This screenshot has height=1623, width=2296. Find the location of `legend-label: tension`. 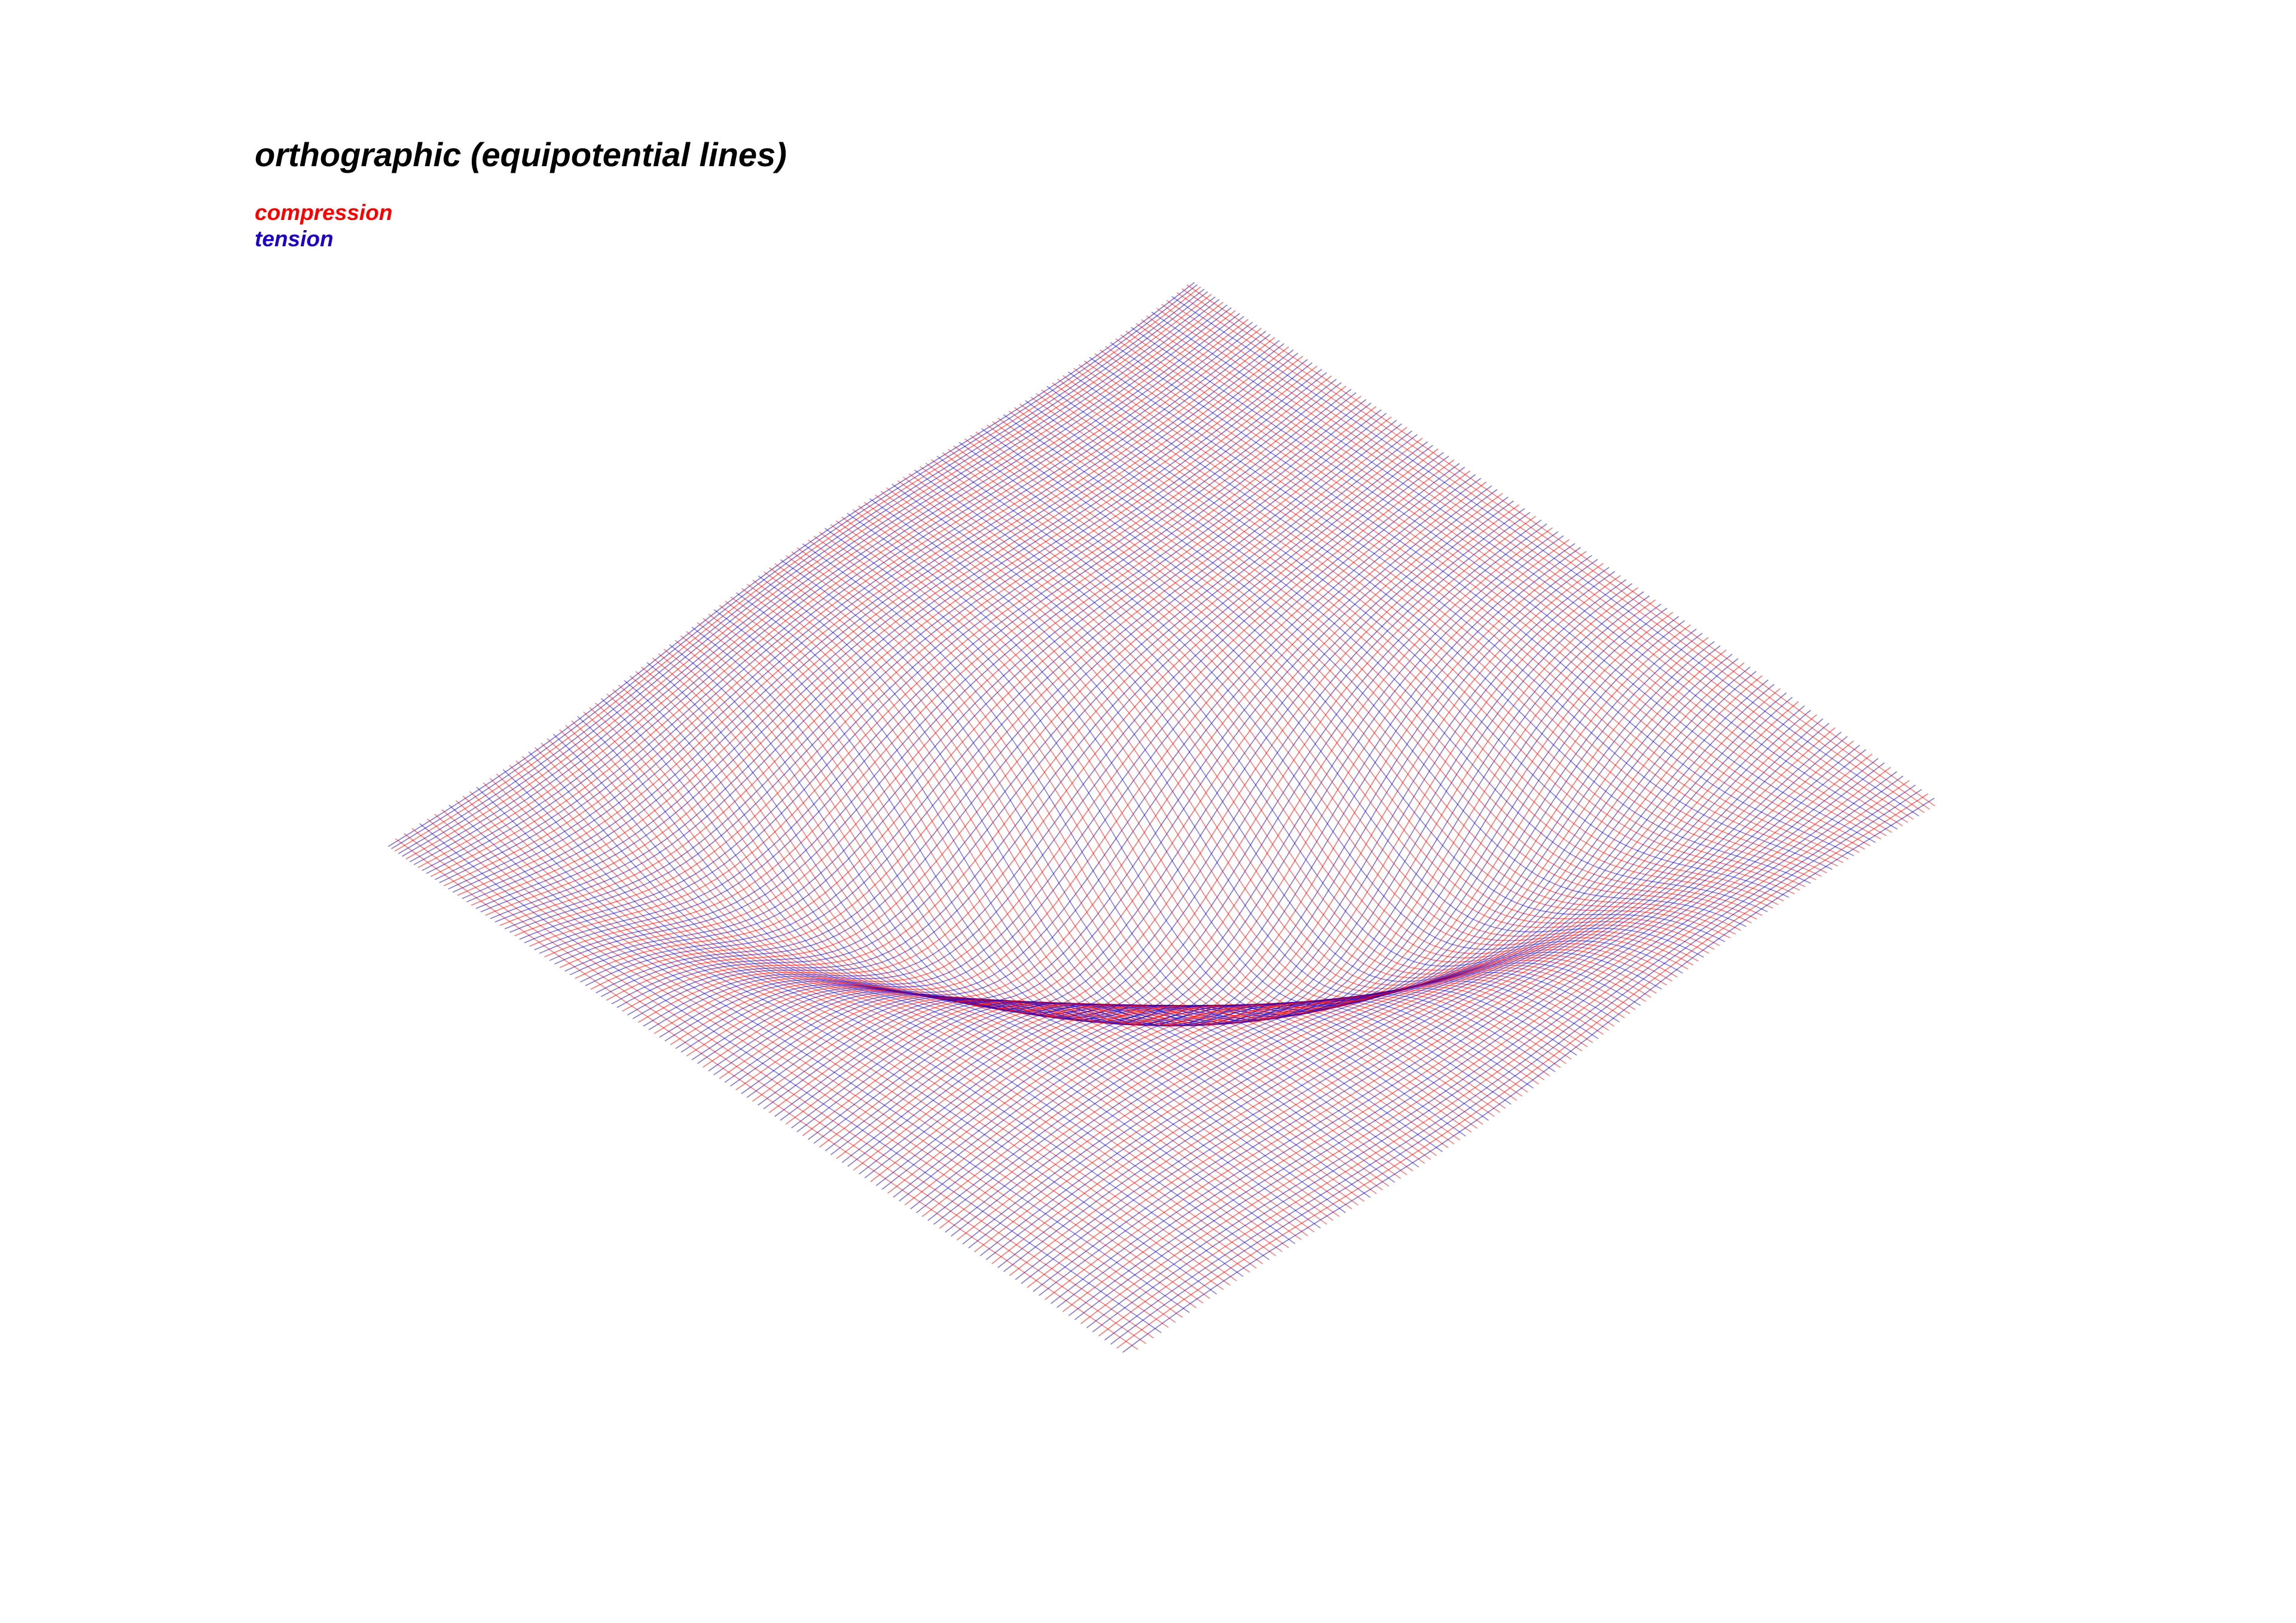

legend-label: tension is located at coordinates (294, 239).